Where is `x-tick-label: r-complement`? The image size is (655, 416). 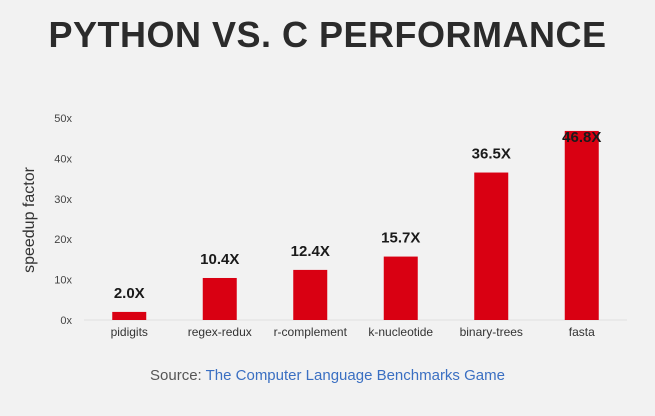
x-tick-label: r-complement is located at coordinates (311, 332).